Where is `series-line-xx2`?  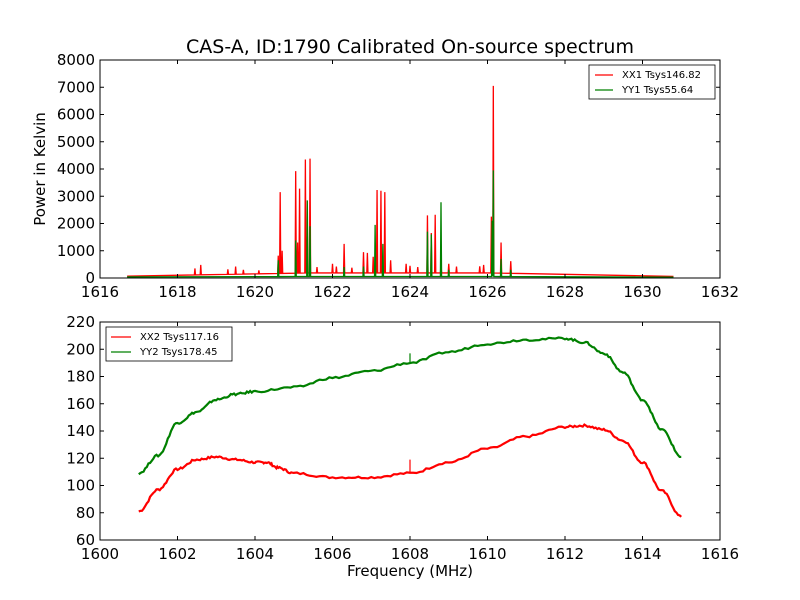 series-line-xx2 is located at coordinates (410, 470).